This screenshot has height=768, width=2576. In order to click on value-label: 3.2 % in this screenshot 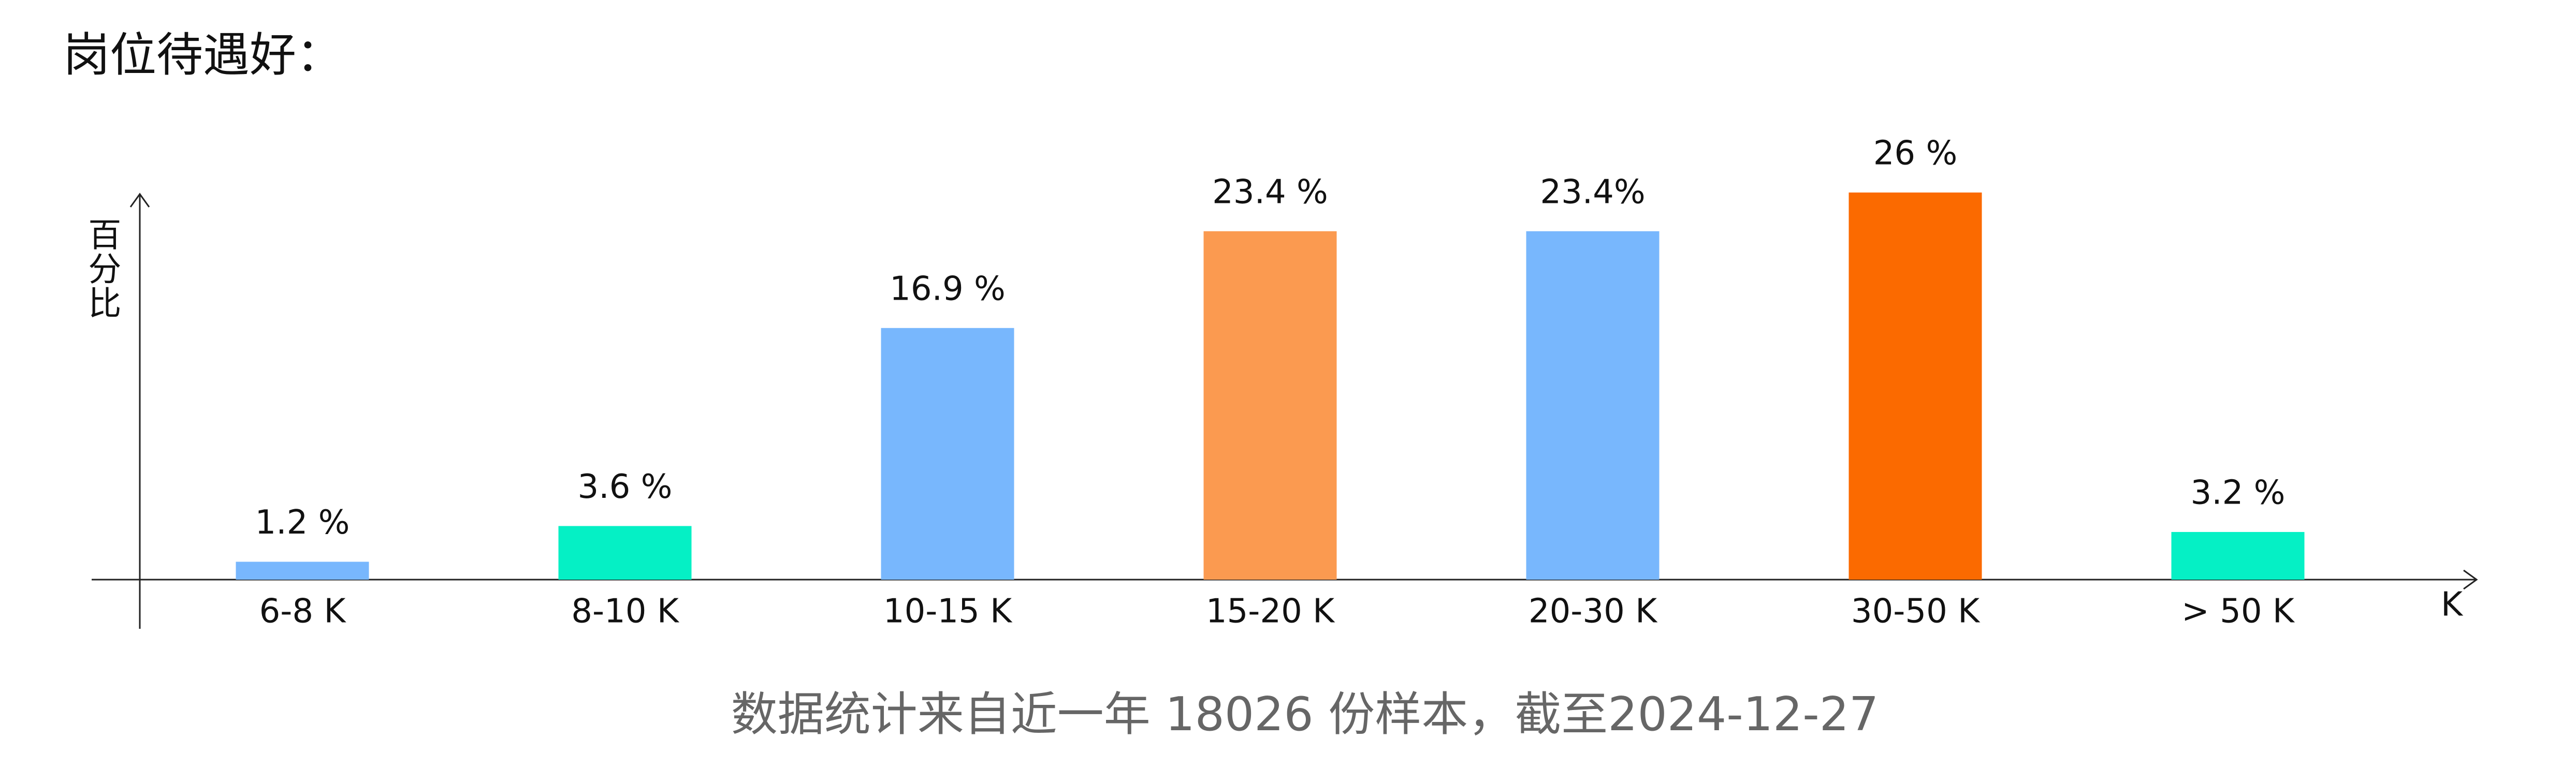, I will do `click(2239, 493)`.